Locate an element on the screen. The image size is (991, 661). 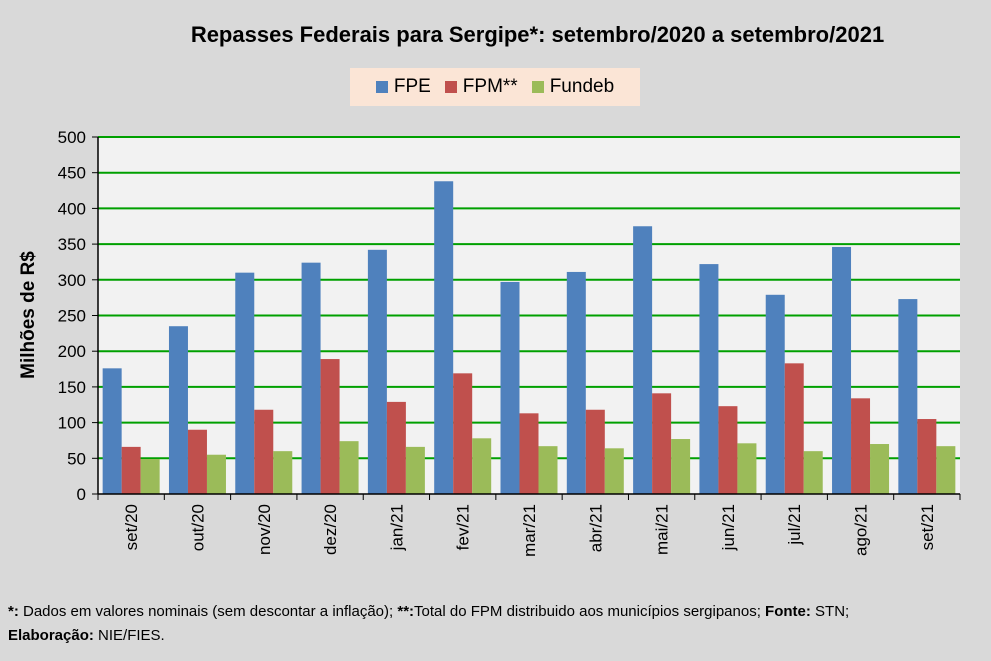
y-tick-label: 0 is located at coordinates (81, 494).